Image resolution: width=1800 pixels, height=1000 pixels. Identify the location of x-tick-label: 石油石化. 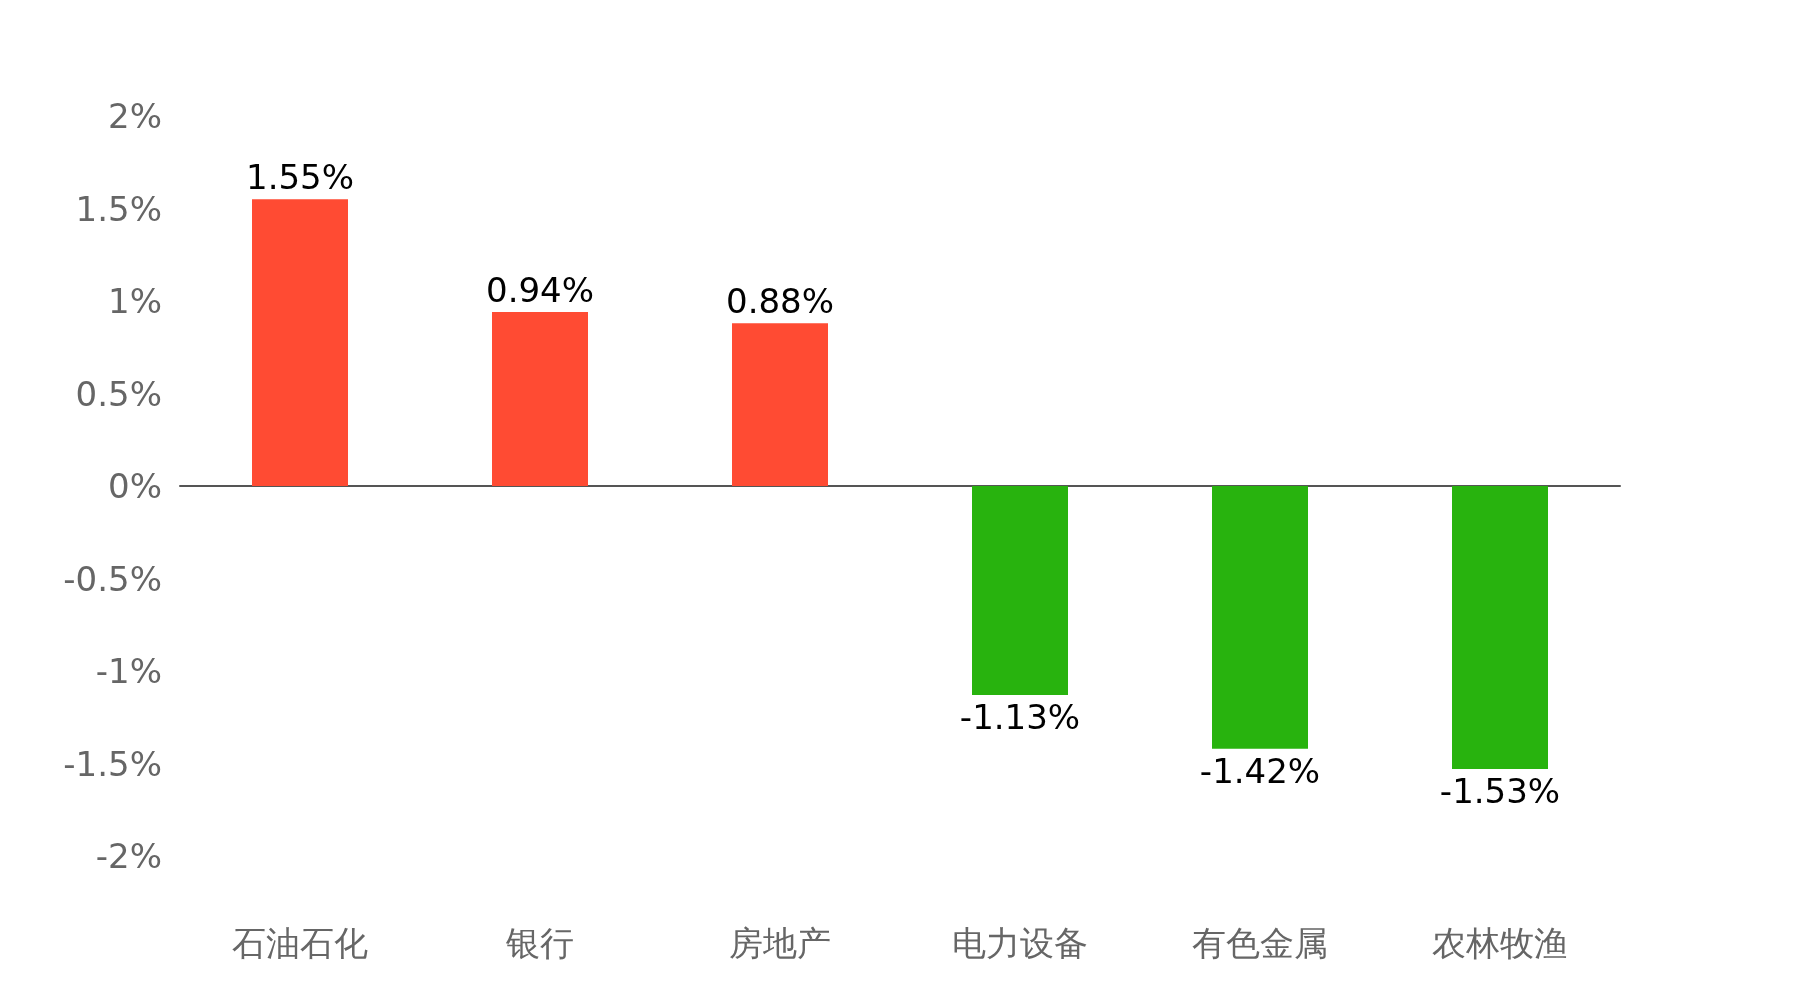
(300, 943).